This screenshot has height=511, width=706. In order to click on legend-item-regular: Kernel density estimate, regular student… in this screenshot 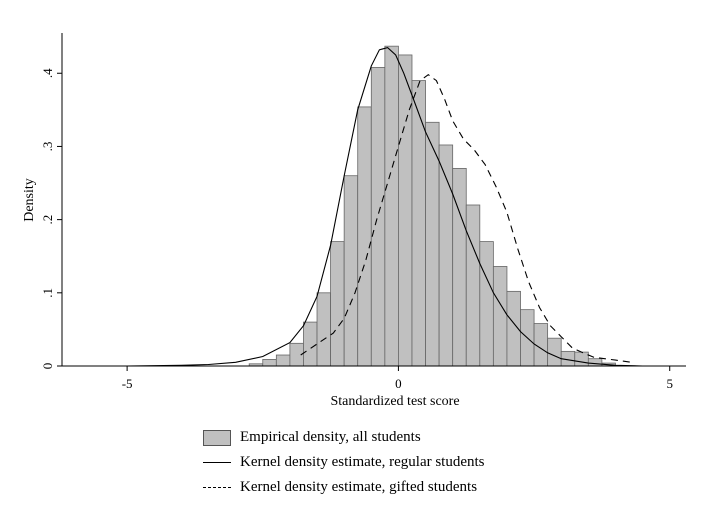, I will do `click(343, 462)`.